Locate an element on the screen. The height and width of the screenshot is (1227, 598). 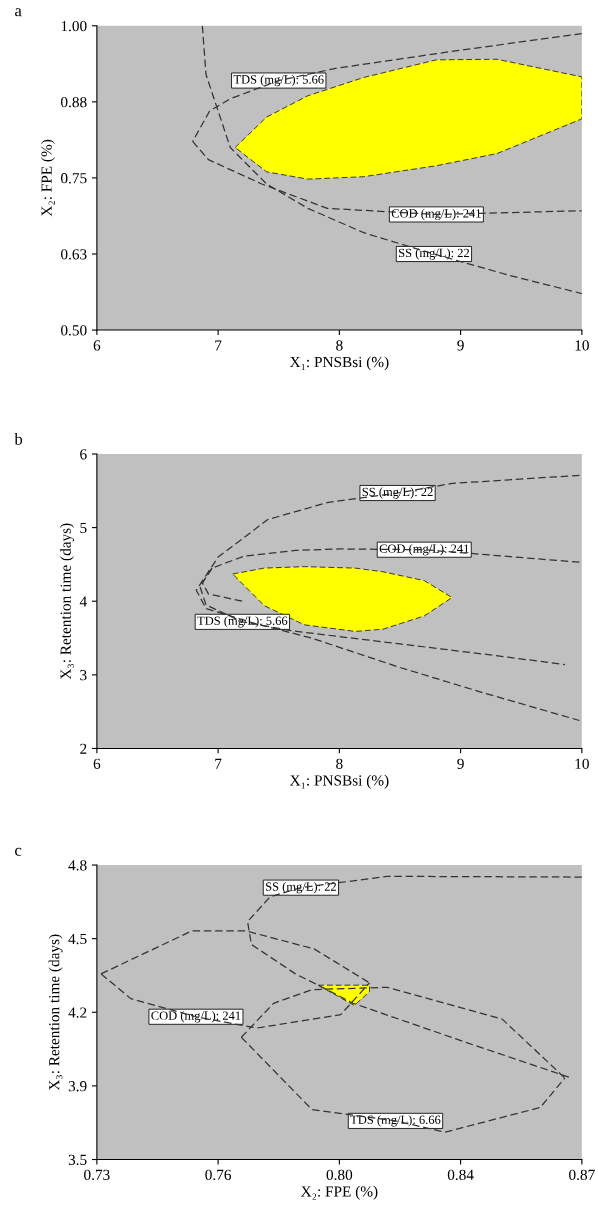
y-tick-label: 0.50 is located at coordinates (74, 330).